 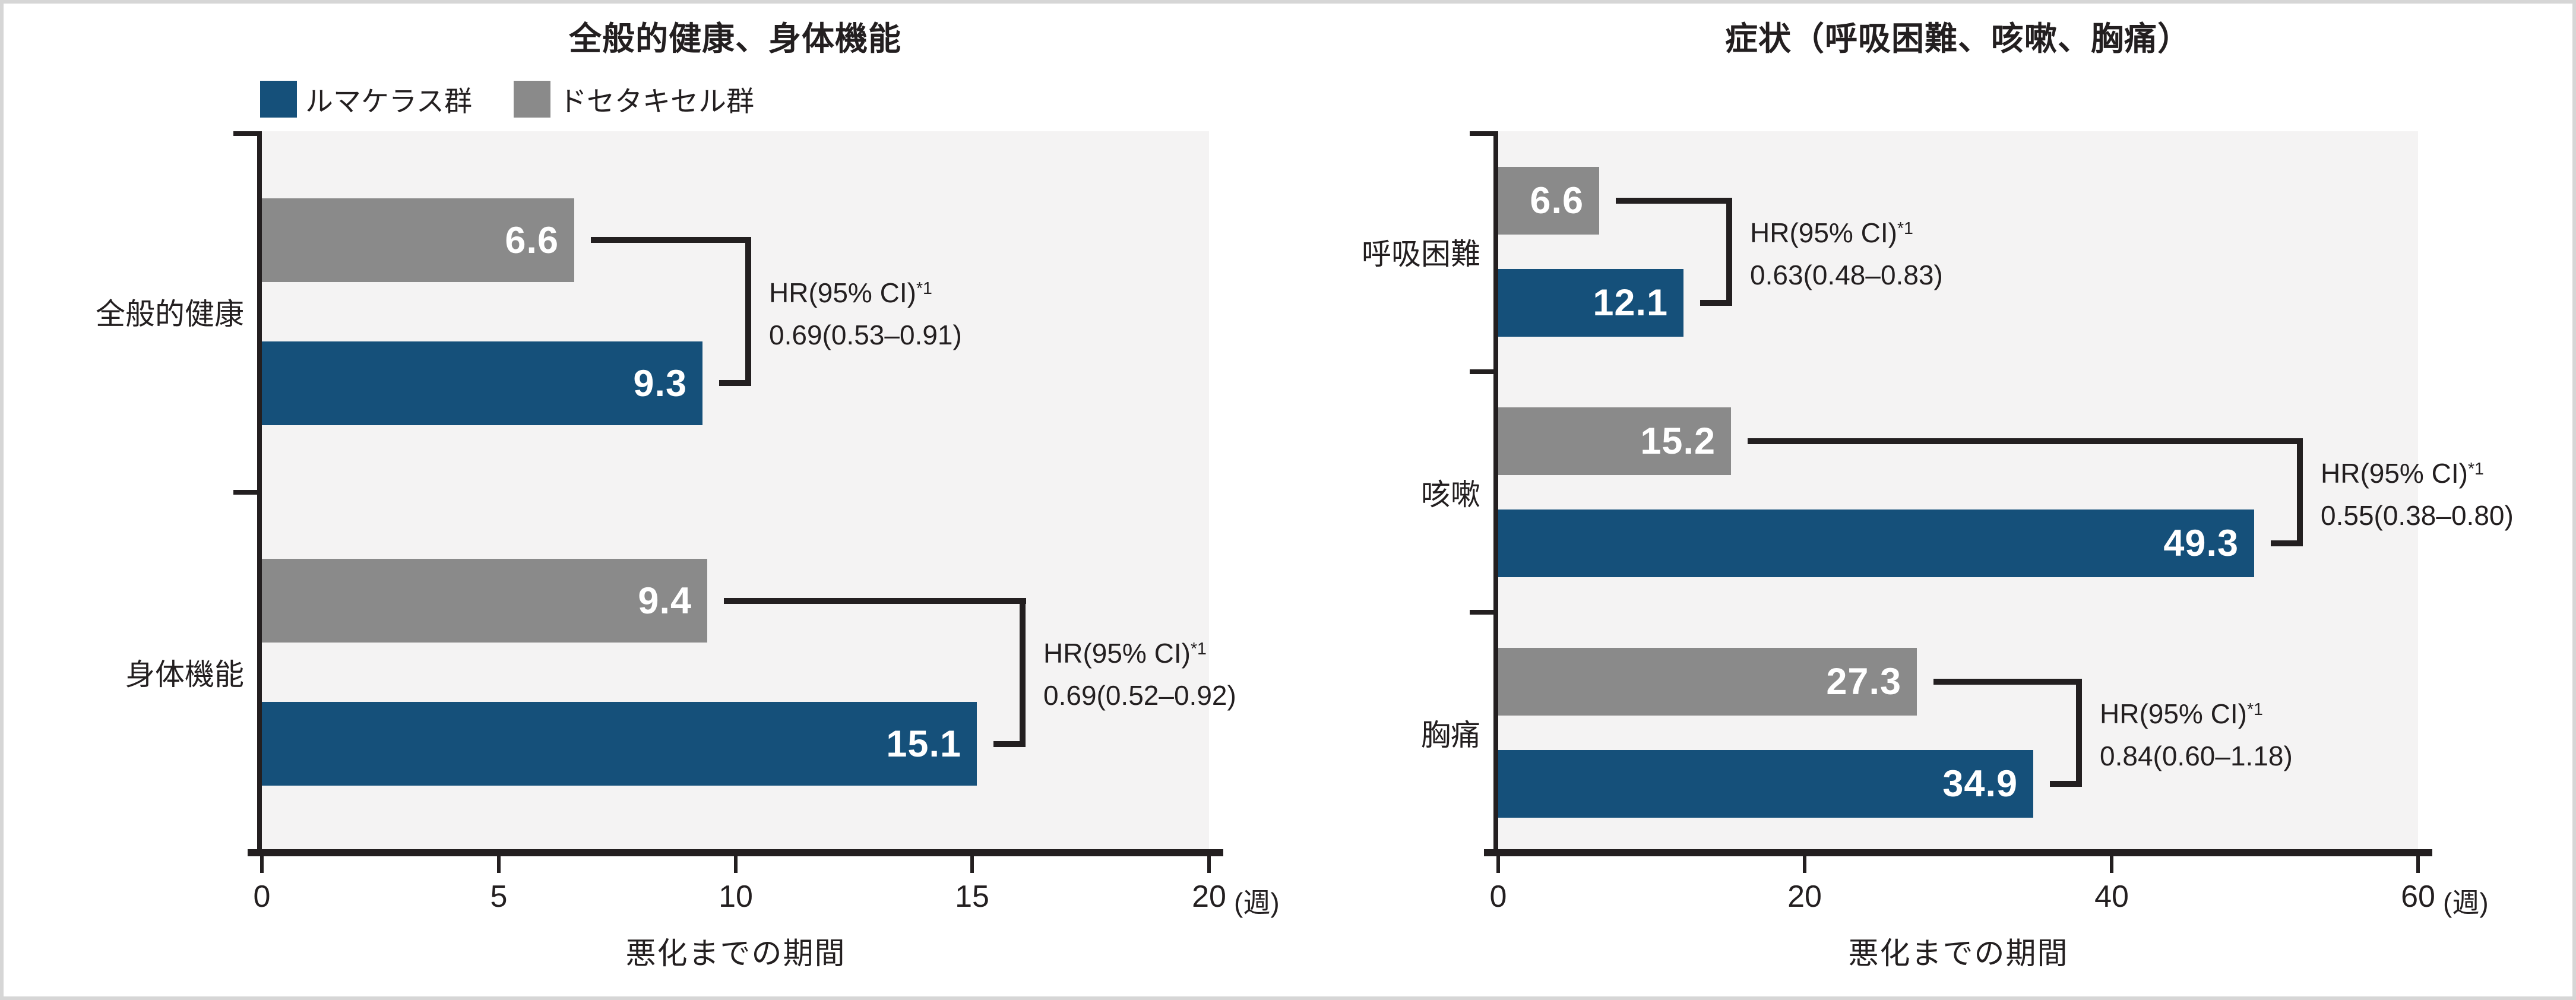 I want to click on bar-value-label: 12.1, so click(x=1630, y=303).